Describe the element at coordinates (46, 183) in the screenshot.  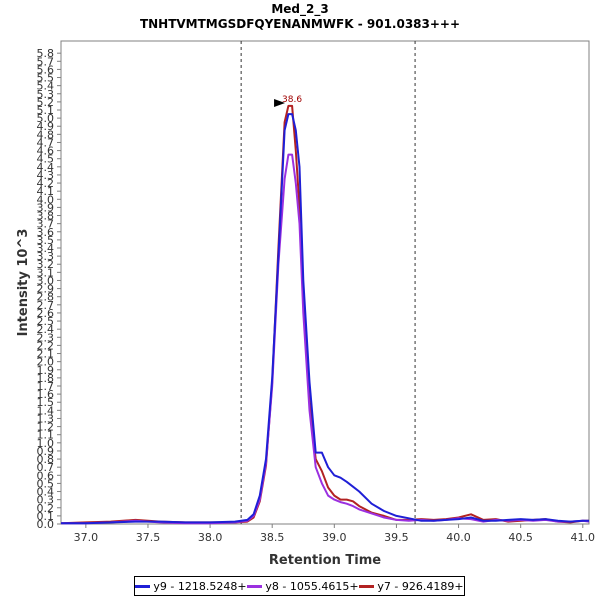
I see `y-tick-label: 4.2` at that location.